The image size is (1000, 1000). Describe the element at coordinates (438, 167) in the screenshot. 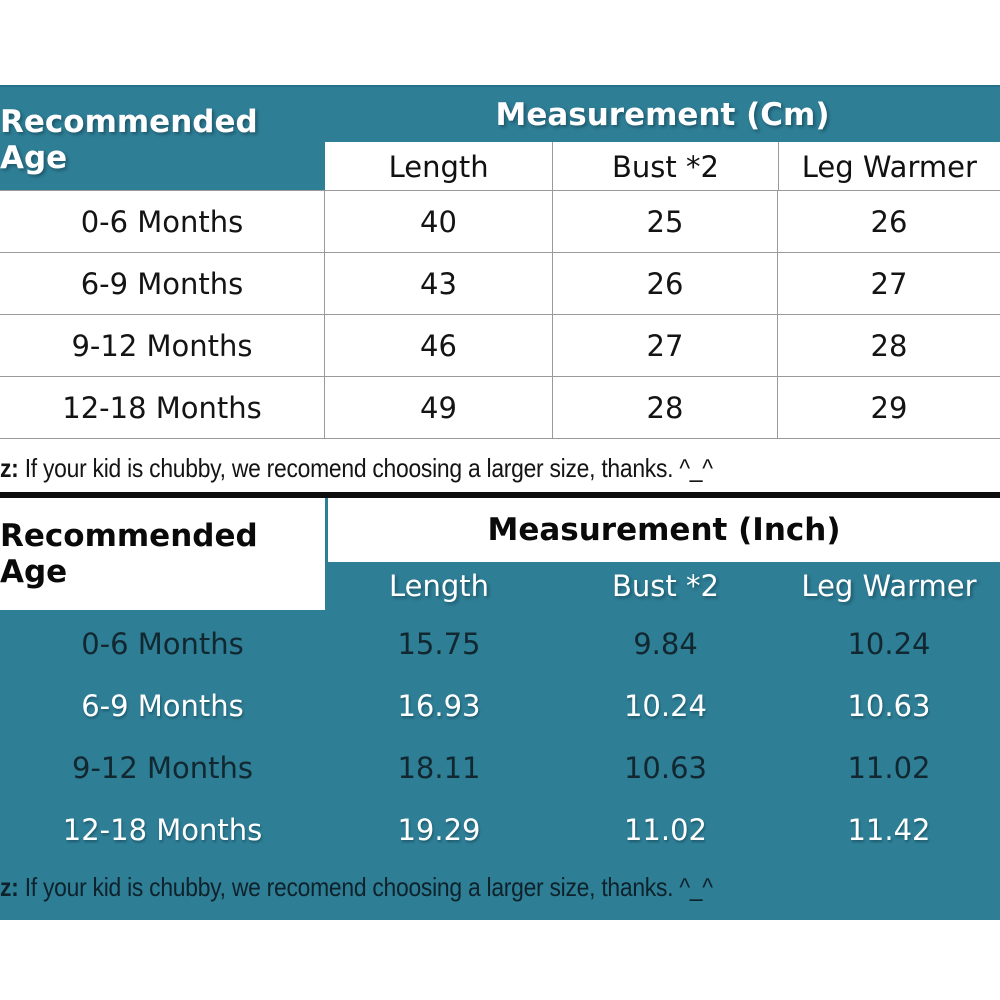

I see `cm-column-header-length: Length` at that location.